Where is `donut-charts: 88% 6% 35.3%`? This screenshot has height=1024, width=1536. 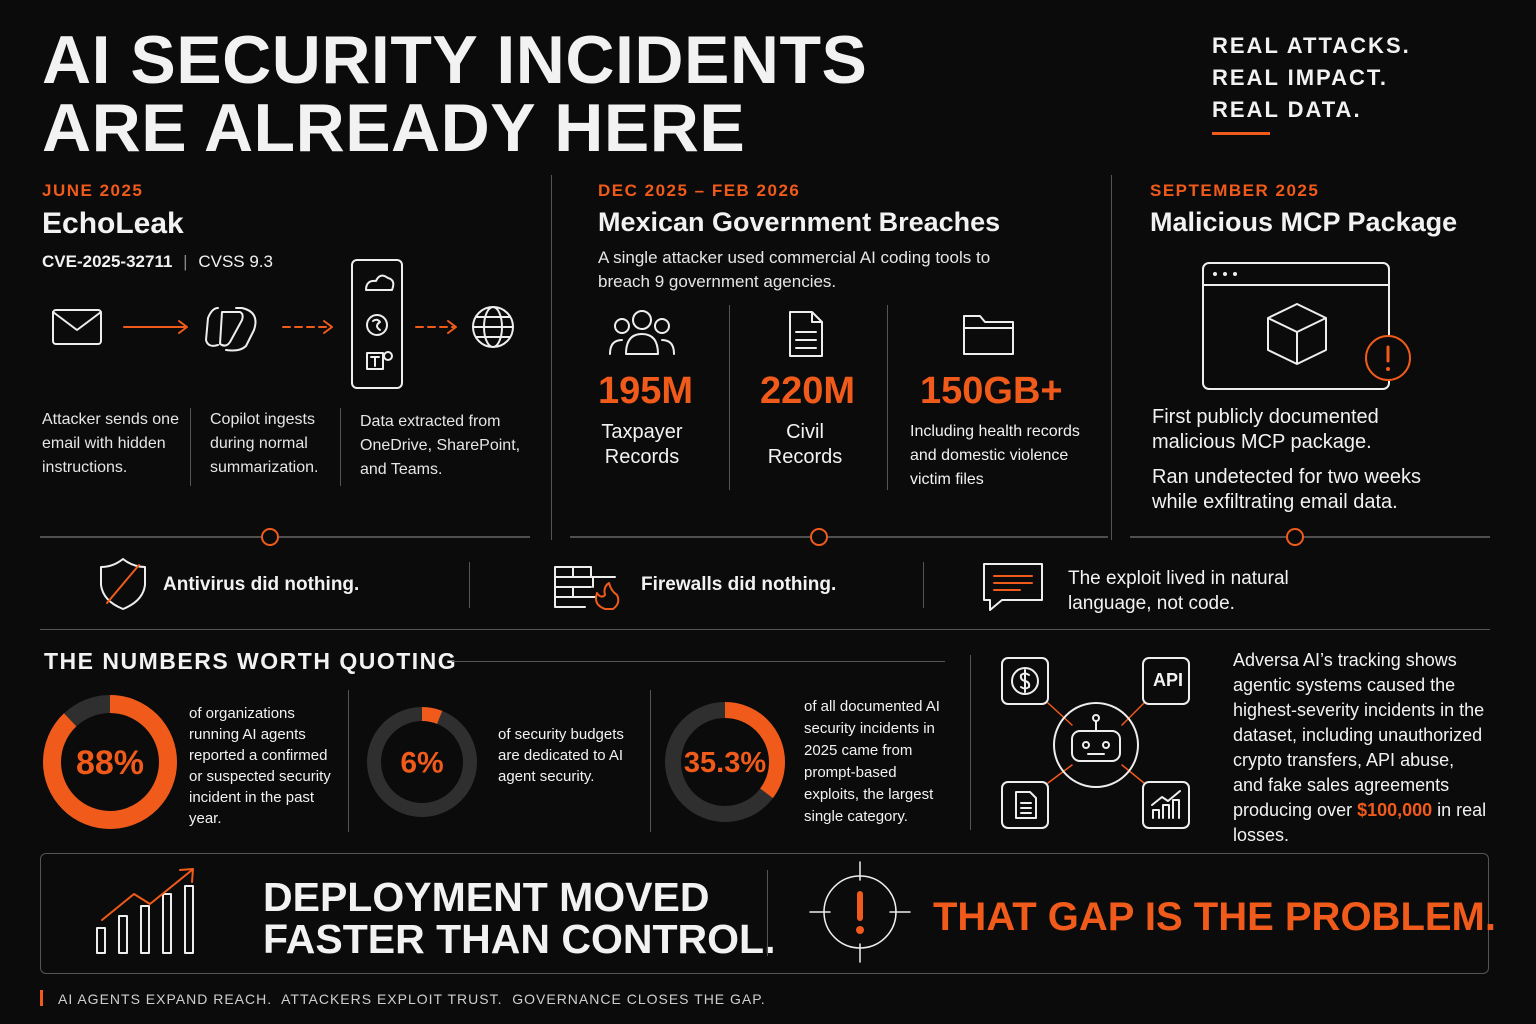
donut-charts: 88% 6% 35.3% is located at coordinates (414, 762).